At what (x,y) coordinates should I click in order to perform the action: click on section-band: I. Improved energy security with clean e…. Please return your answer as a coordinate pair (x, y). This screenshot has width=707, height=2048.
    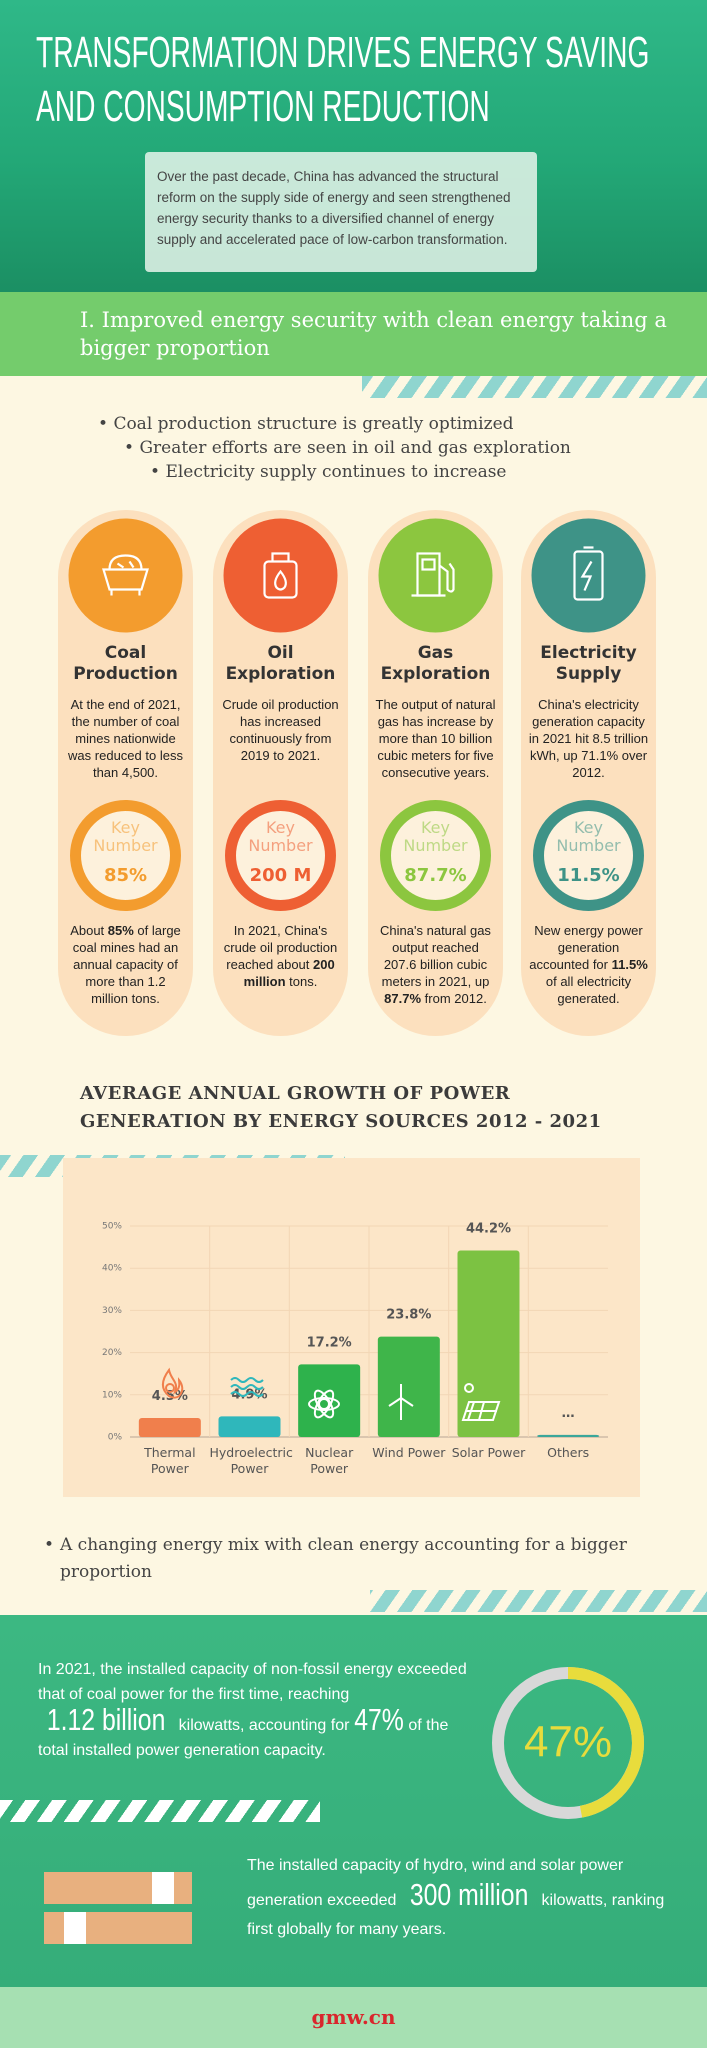
    Looking at the image, I should click on (353, 334).